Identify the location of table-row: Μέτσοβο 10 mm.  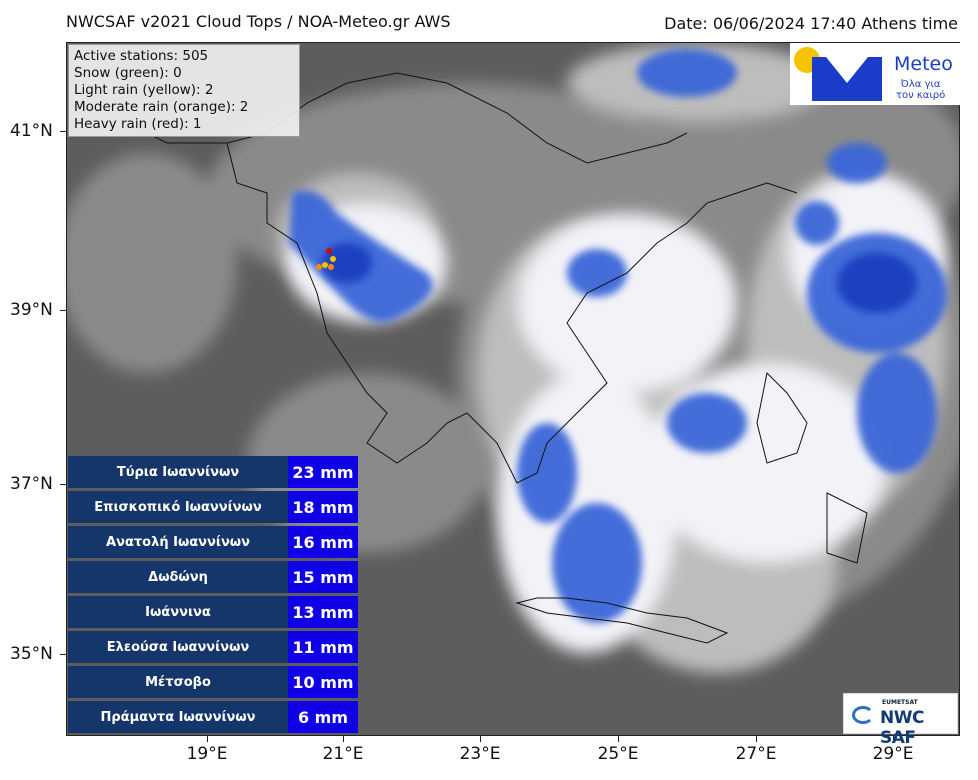
(213, 682).